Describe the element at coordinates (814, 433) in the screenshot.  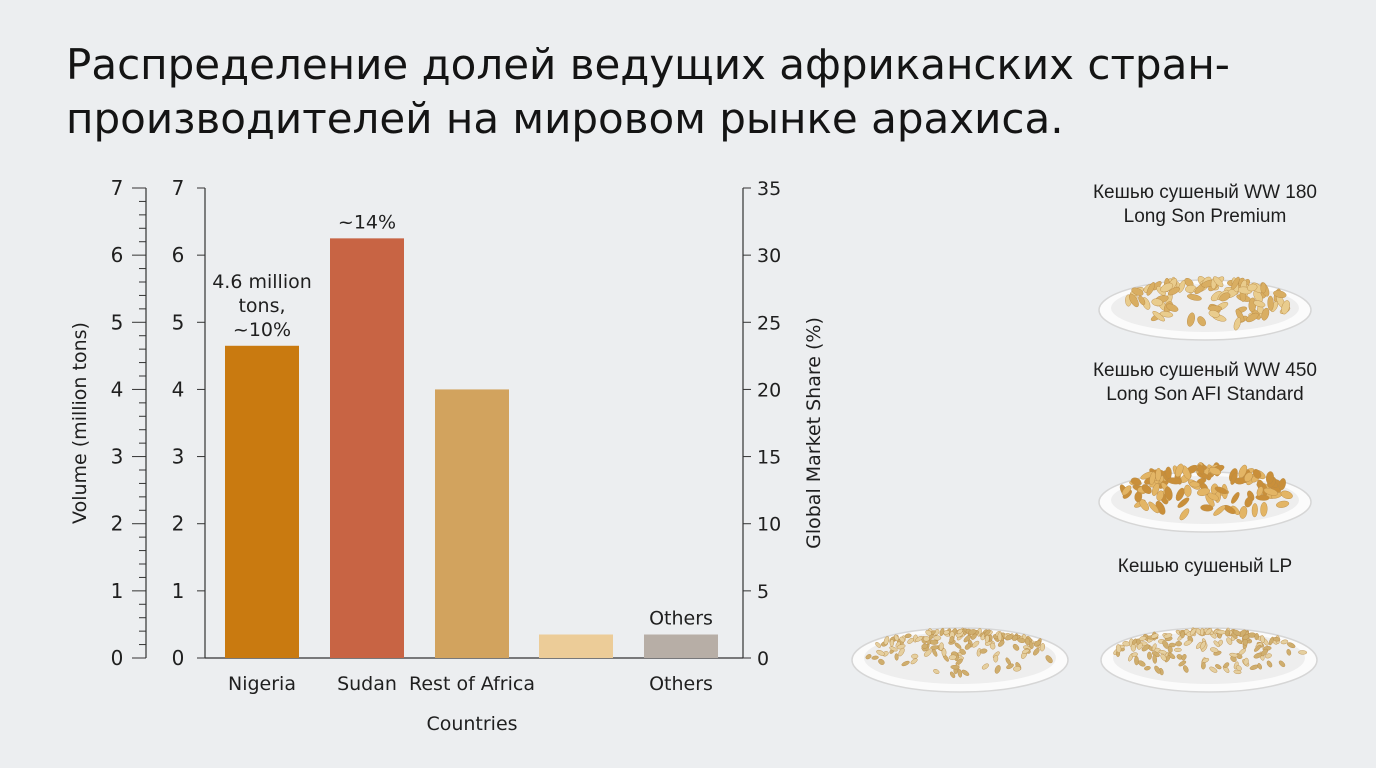
I see `y-axis-right-title: Global Market Share (%)` at that location.